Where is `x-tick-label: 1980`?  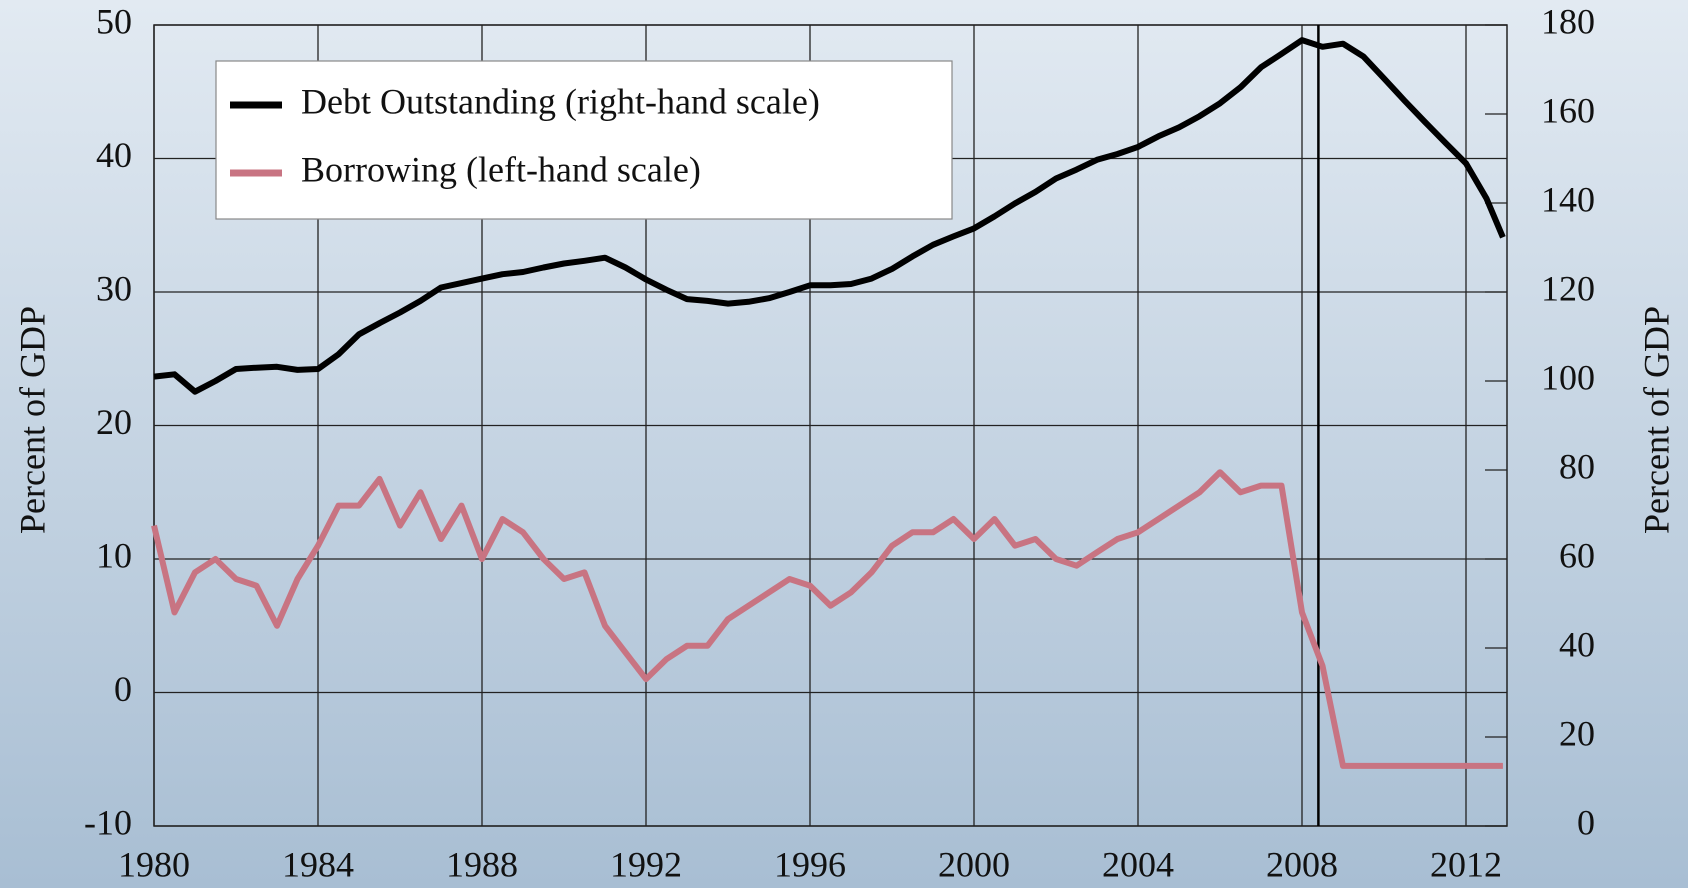 x-tick-label: 1980 is located at coordinates (154, 864).